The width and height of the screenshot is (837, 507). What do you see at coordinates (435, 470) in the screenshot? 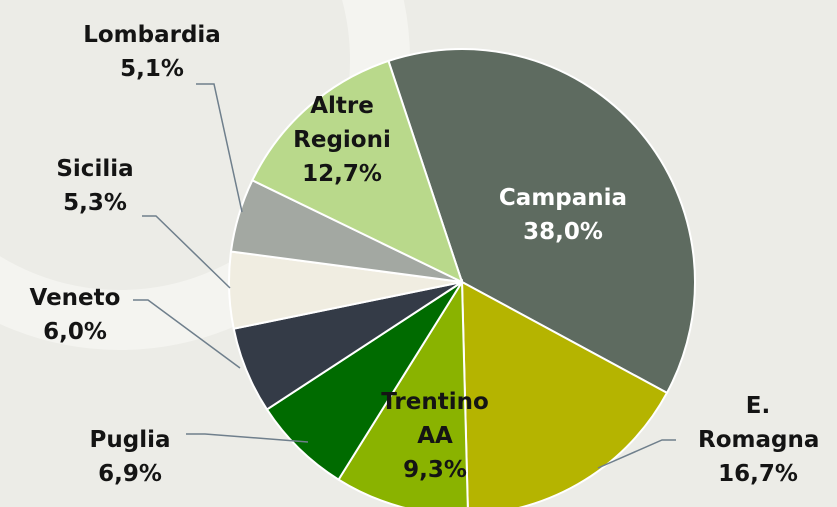
I see `value-label: 9,3%` at bounding box center [435, 470].